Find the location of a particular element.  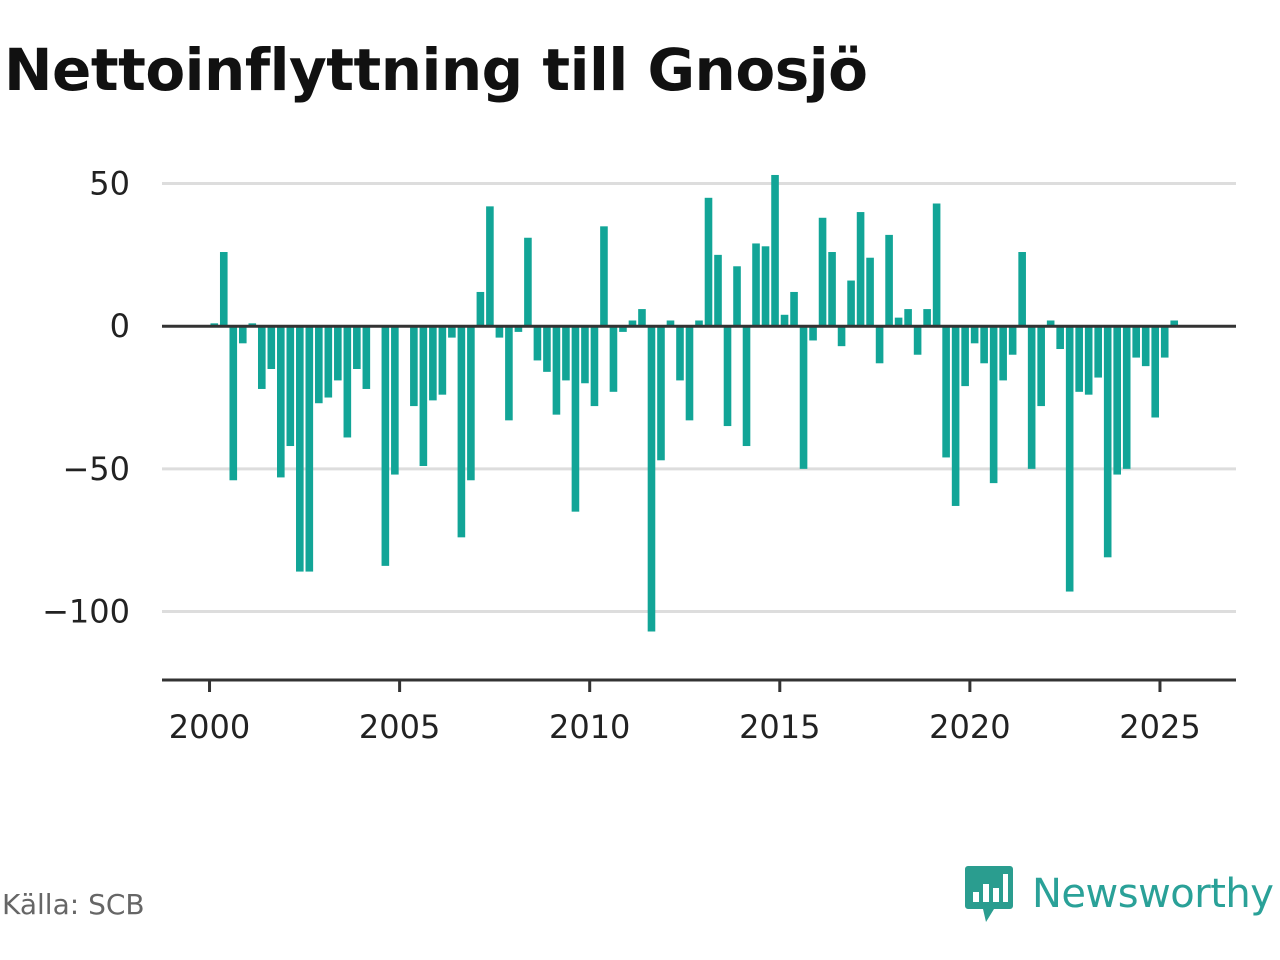

newsworthy-brand: Newsworthy is located at coordinates (1119, 894).